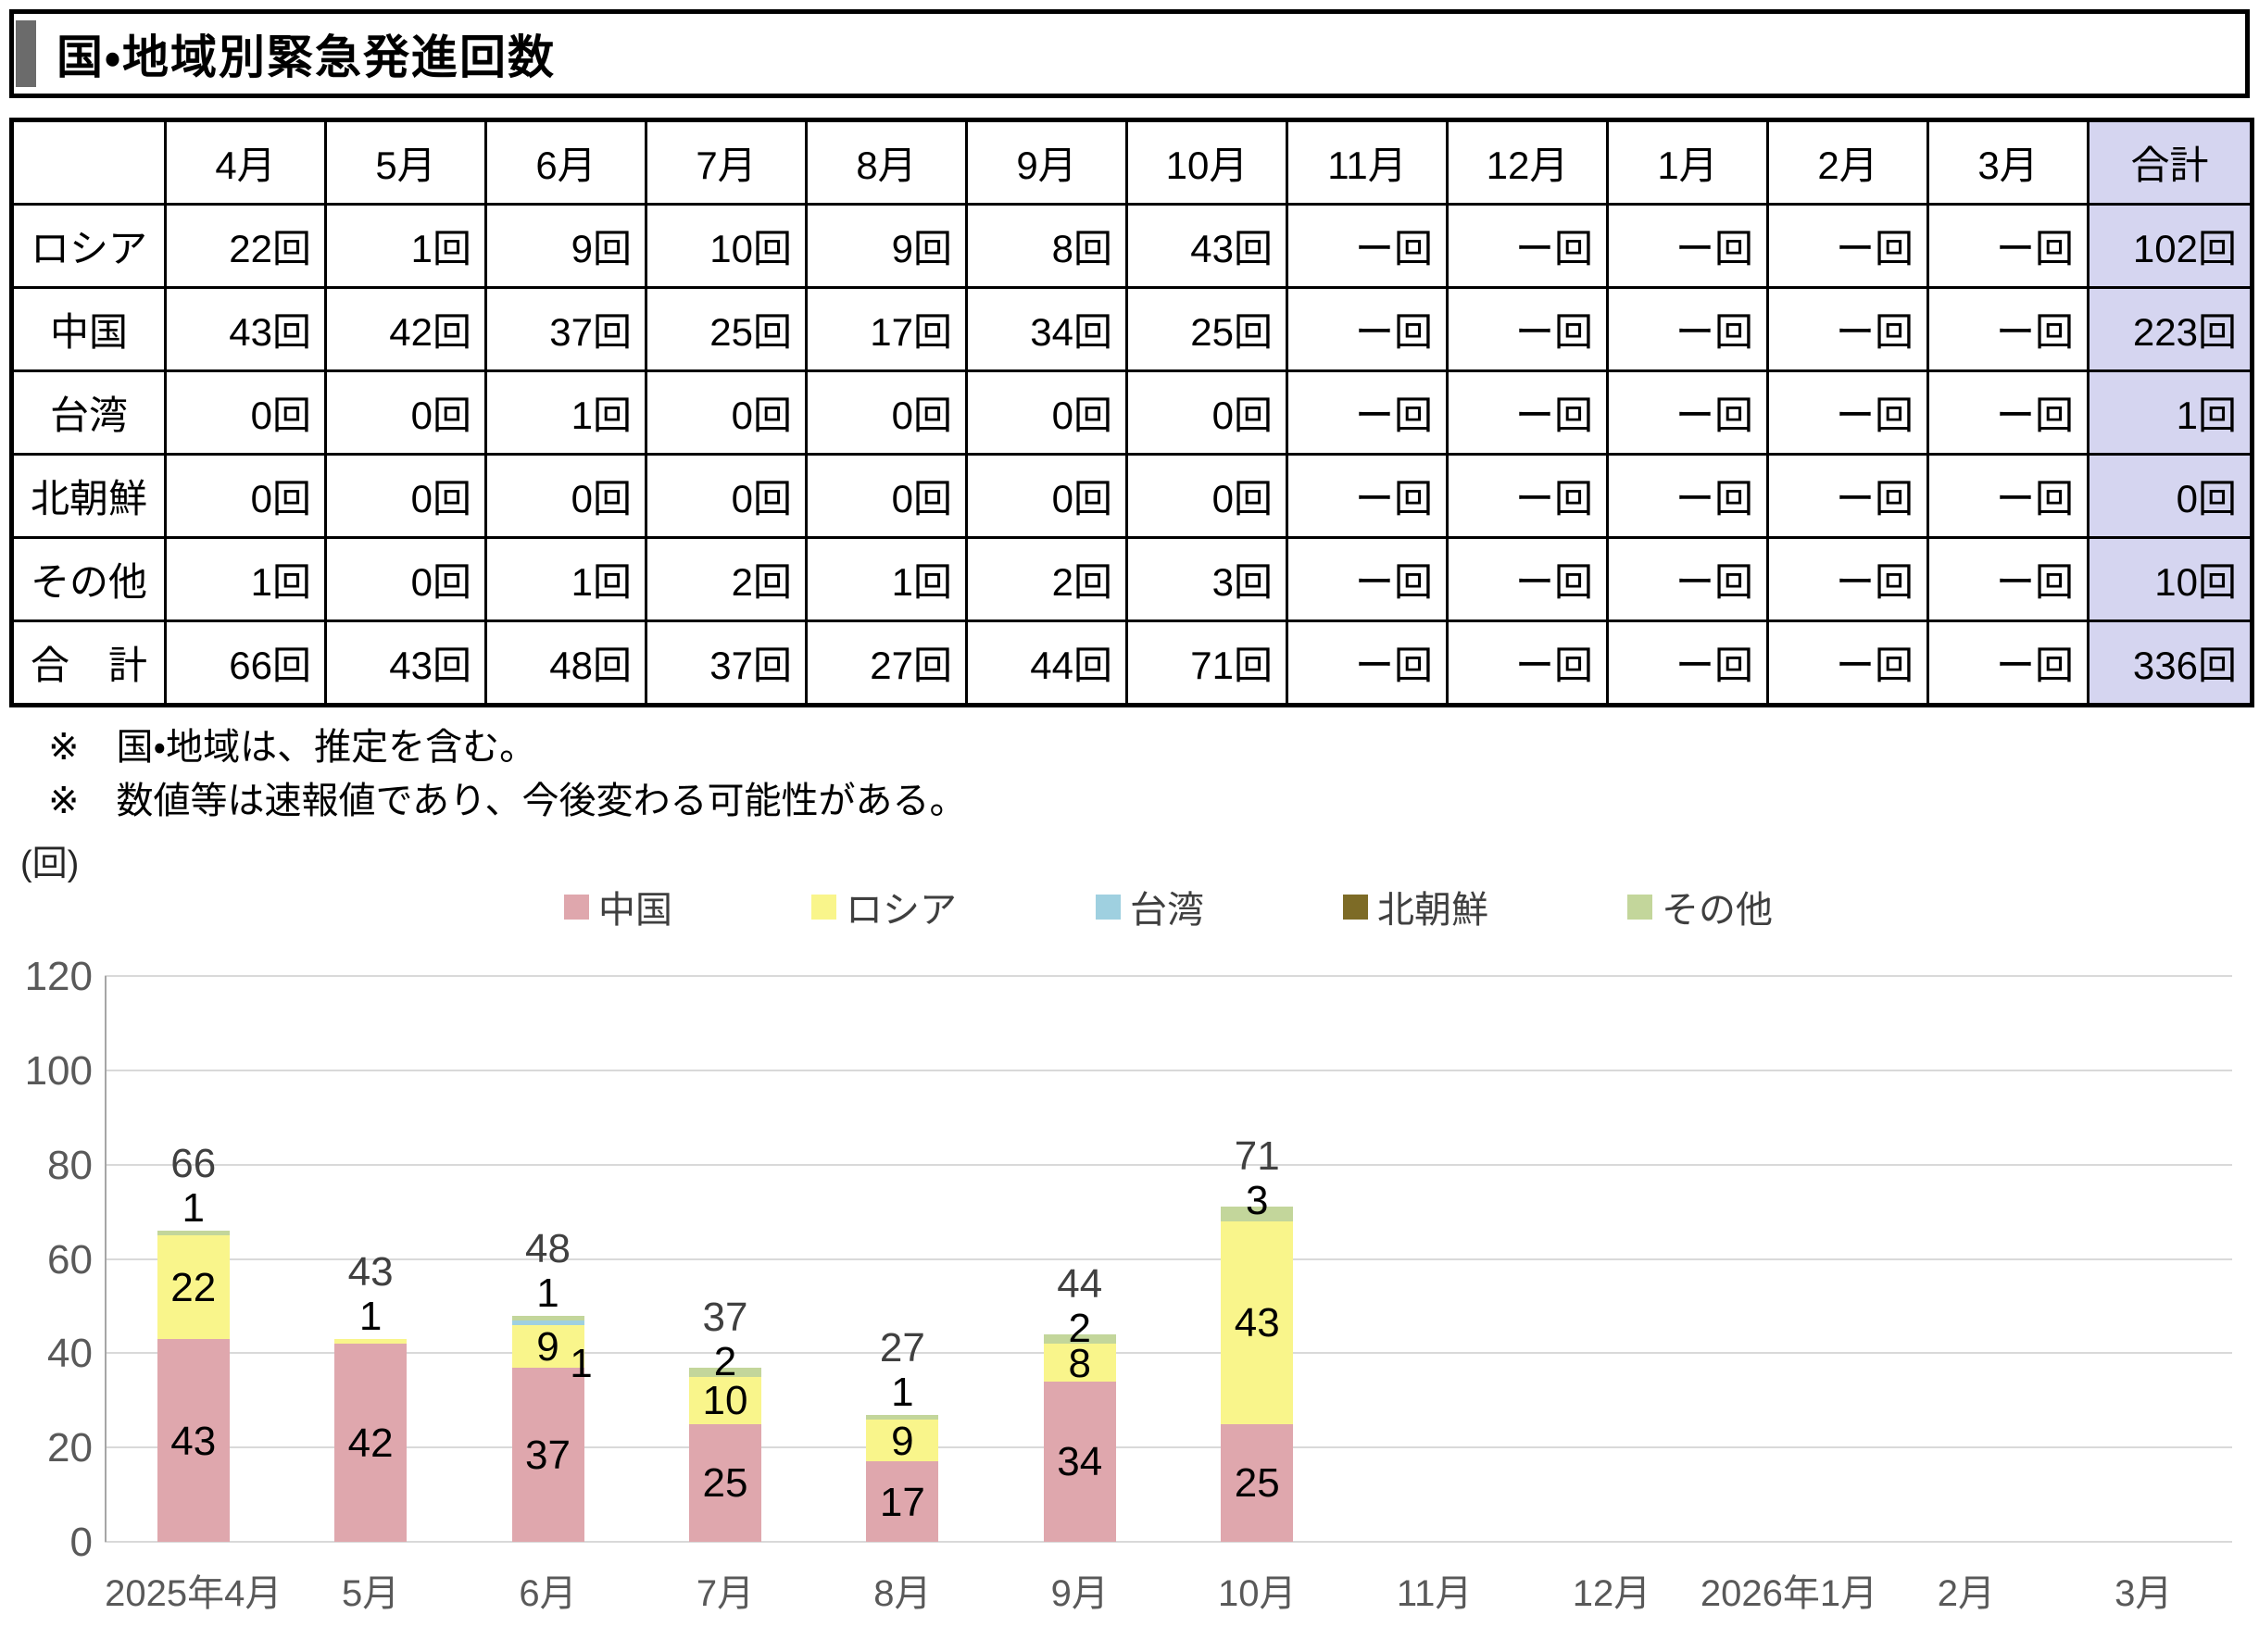 Image resolution: width=2259 pixels, height=1652 pixels. Describe the element at coordinates (1257, 1156) in the screenshot. I see `bar-total-label: 71` at that location.